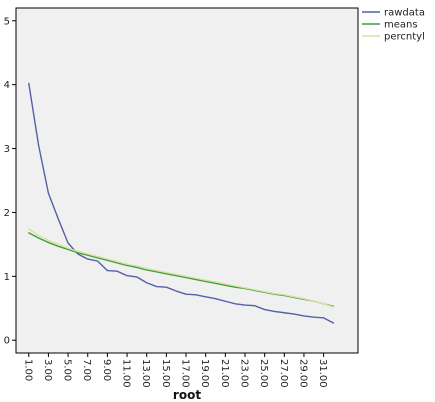 The image size is (435, 402). What do you see at coordinates (145, 373) in the screenshot?
I see `x-tick-label: 13.00` at bounding box center [145, 373].